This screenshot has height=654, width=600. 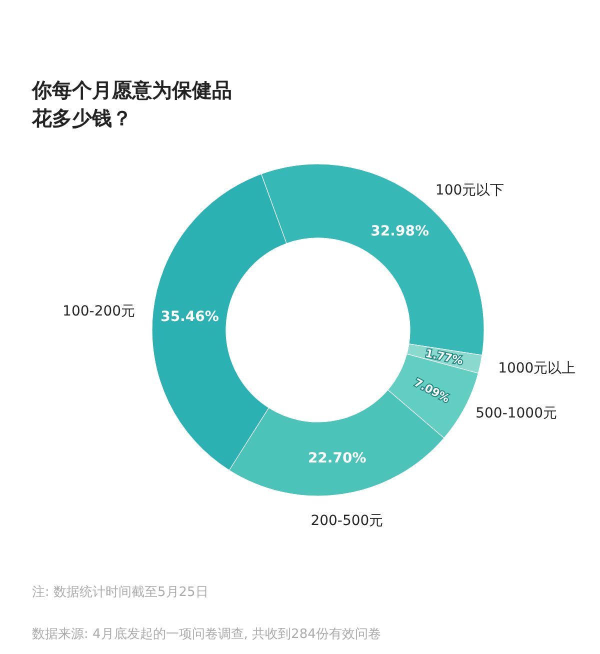 I want to click on data-label: 35.46%, so click(x=189, y=317).